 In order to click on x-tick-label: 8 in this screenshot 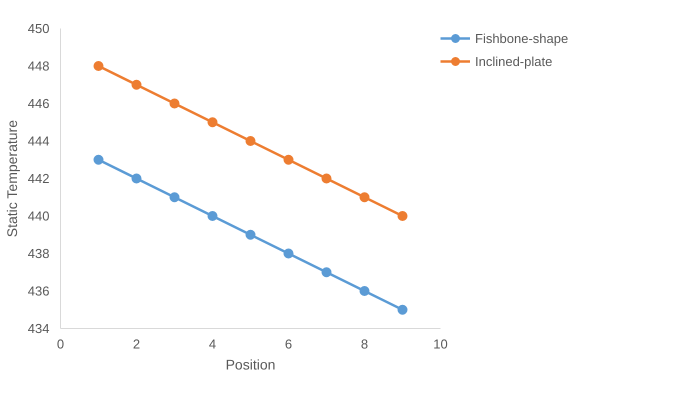, I will do `click(364, 344)`.